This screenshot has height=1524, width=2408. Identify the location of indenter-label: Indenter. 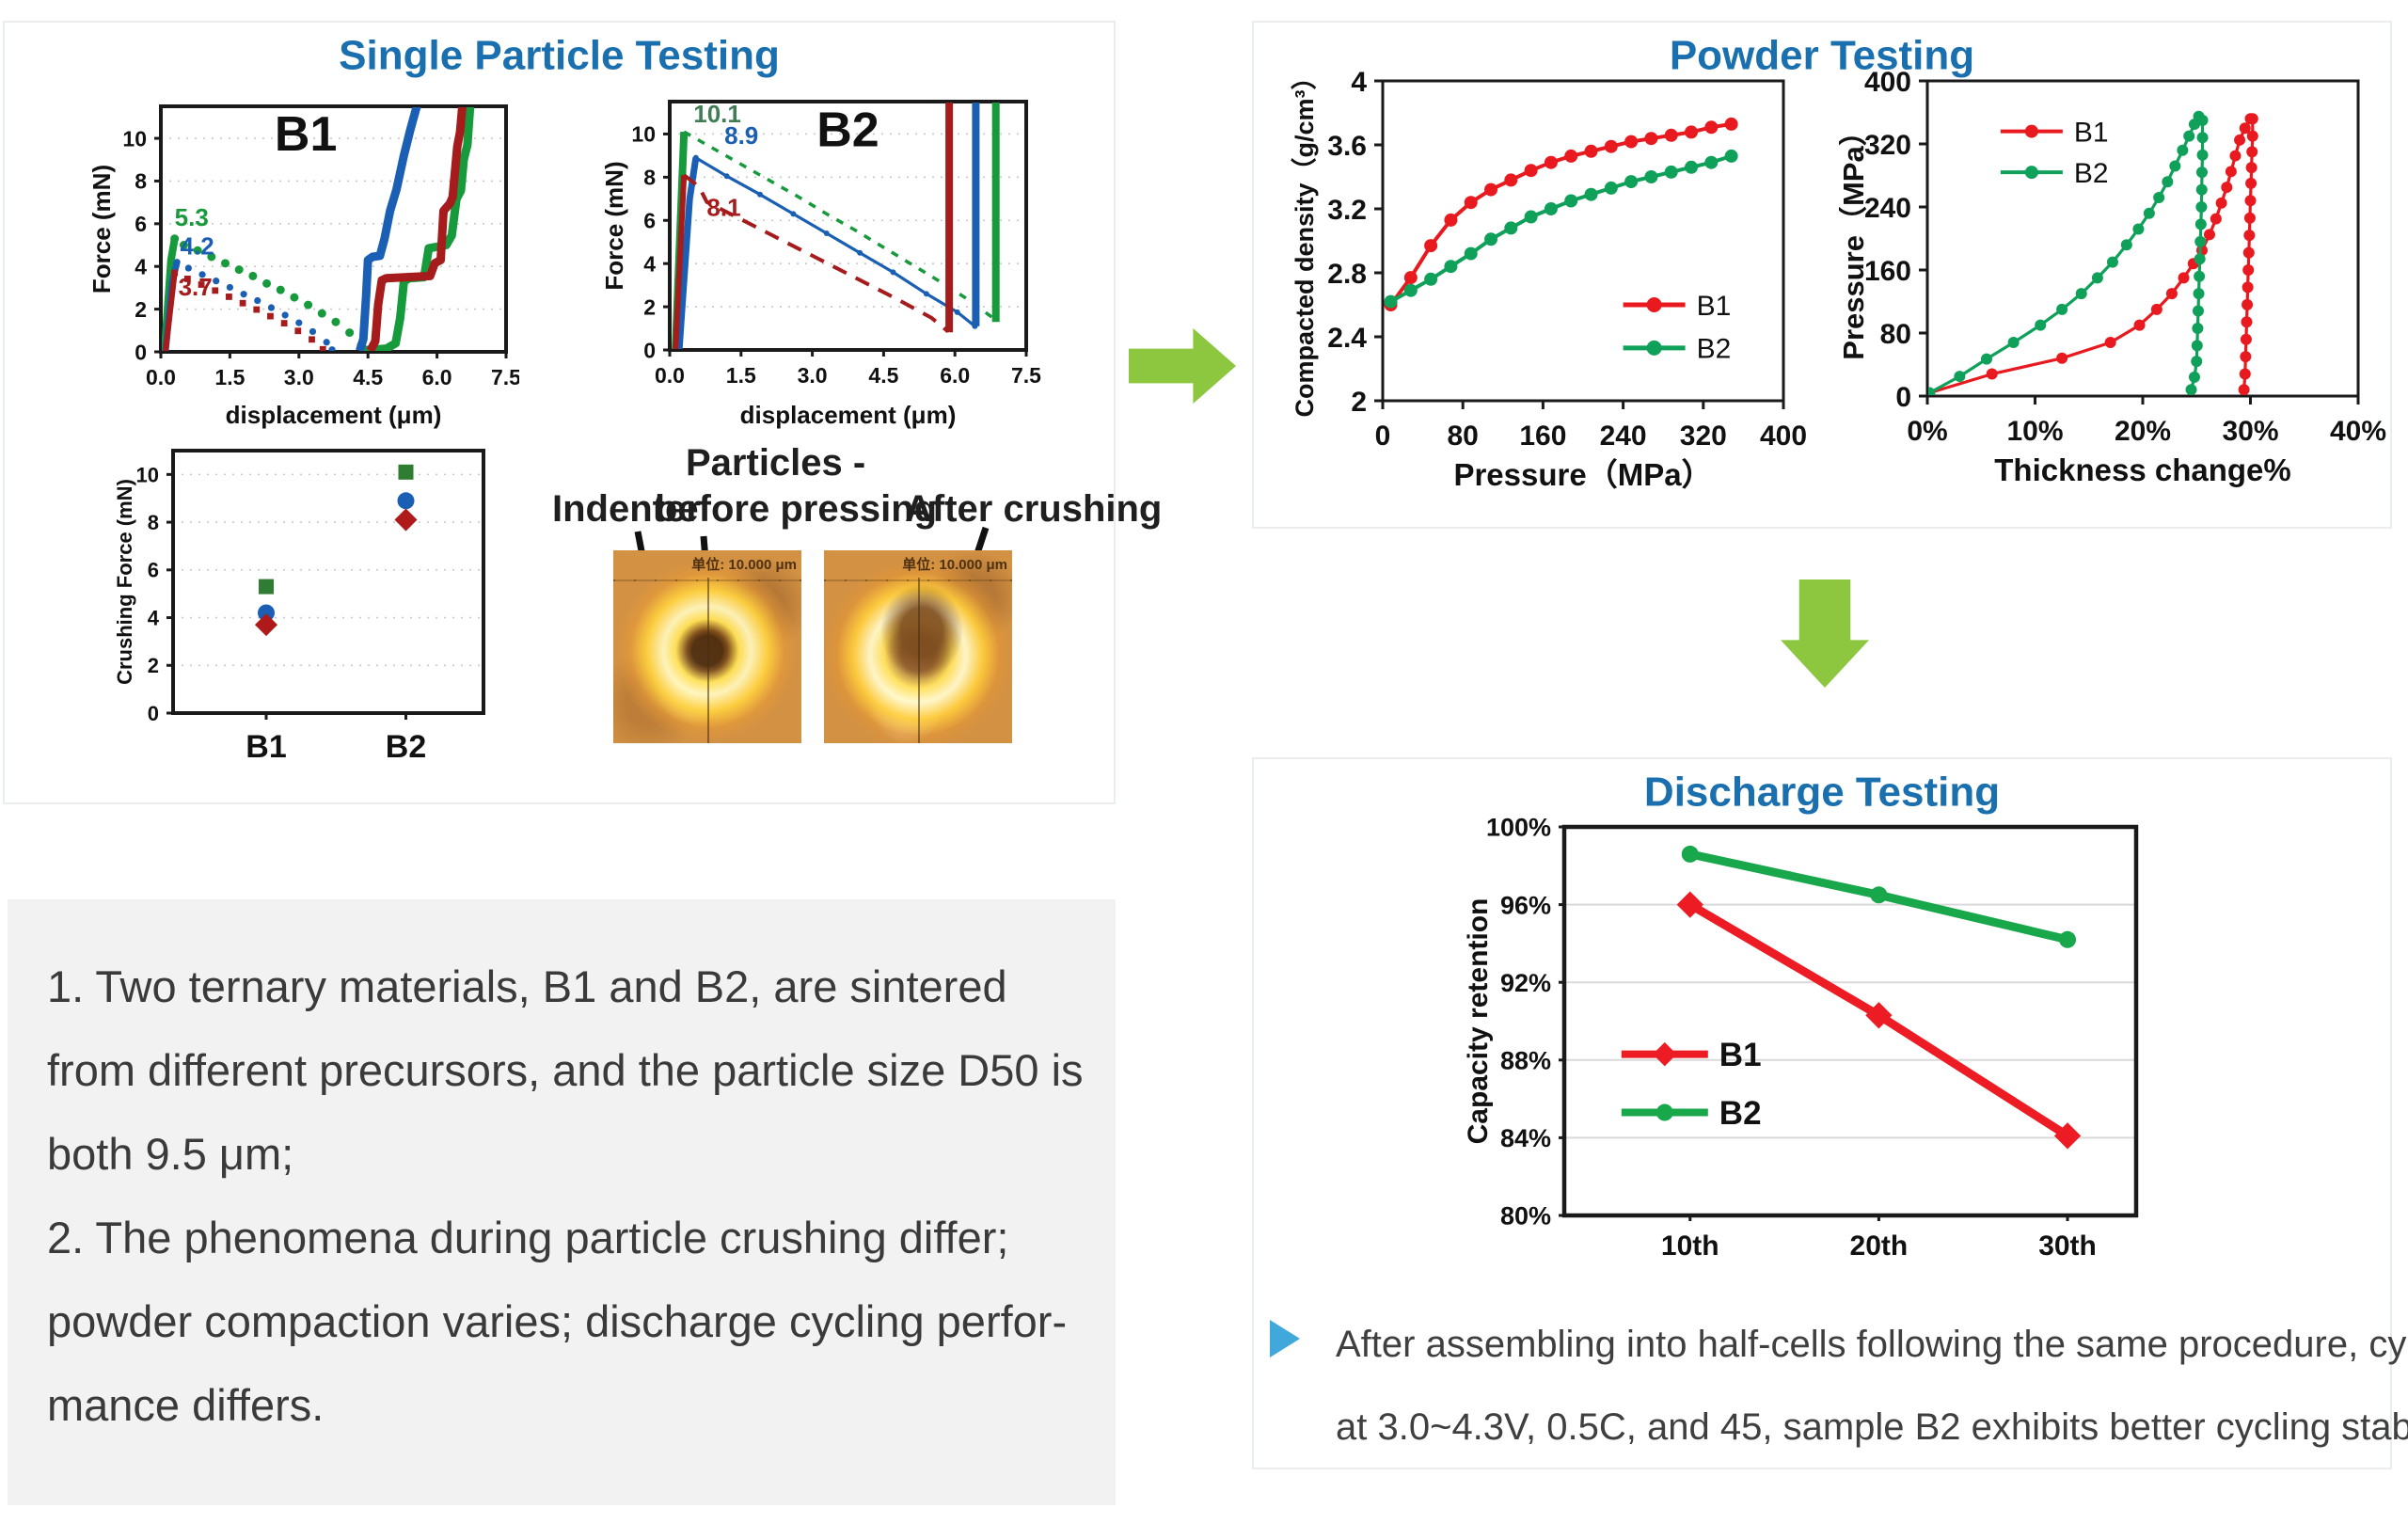
(627, 509).